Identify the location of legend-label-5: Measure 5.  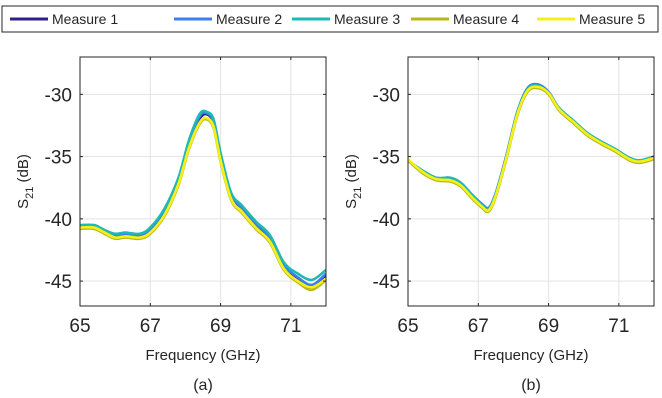
(612, 19).